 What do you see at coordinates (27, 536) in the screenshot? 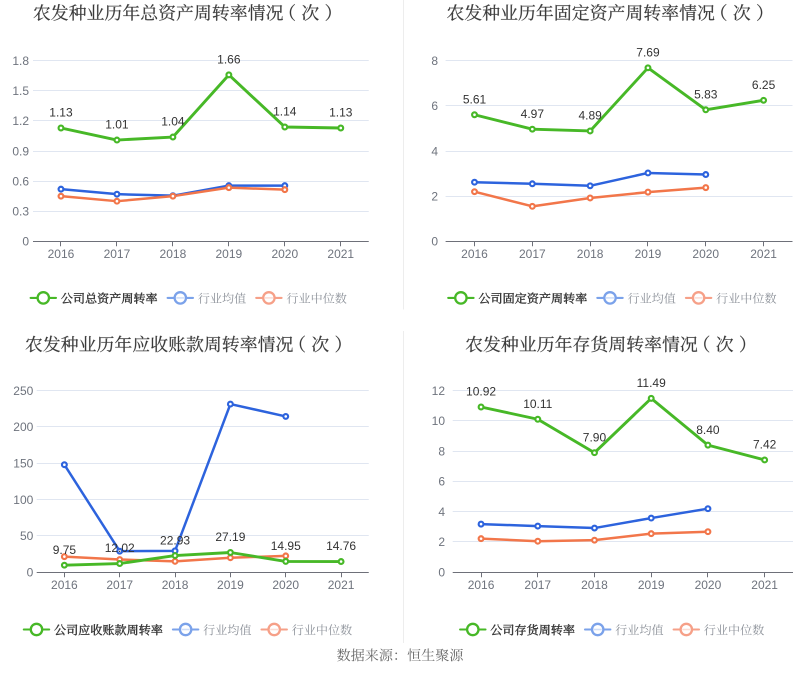
I see `svg-text: 50` at bounding box center [27, 536].